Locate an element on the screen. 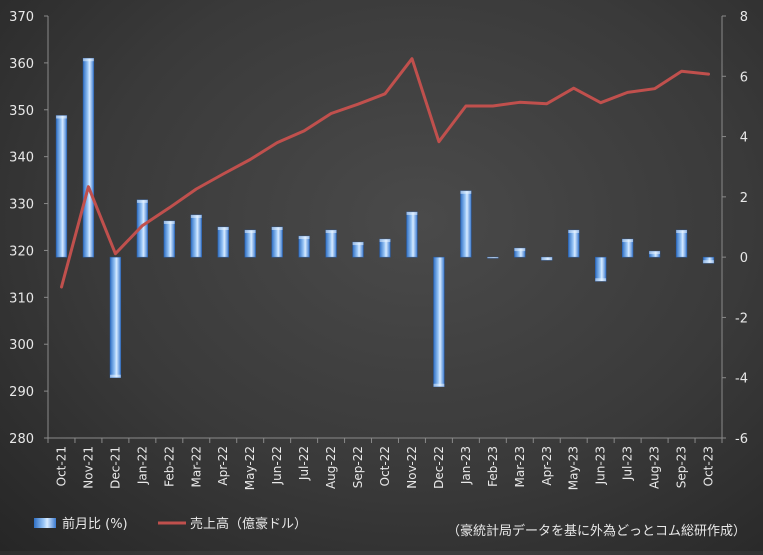 The image size is (763, 555). x-tick-label-Dec-22: Dec-22 is located at coordinates (439, 467).